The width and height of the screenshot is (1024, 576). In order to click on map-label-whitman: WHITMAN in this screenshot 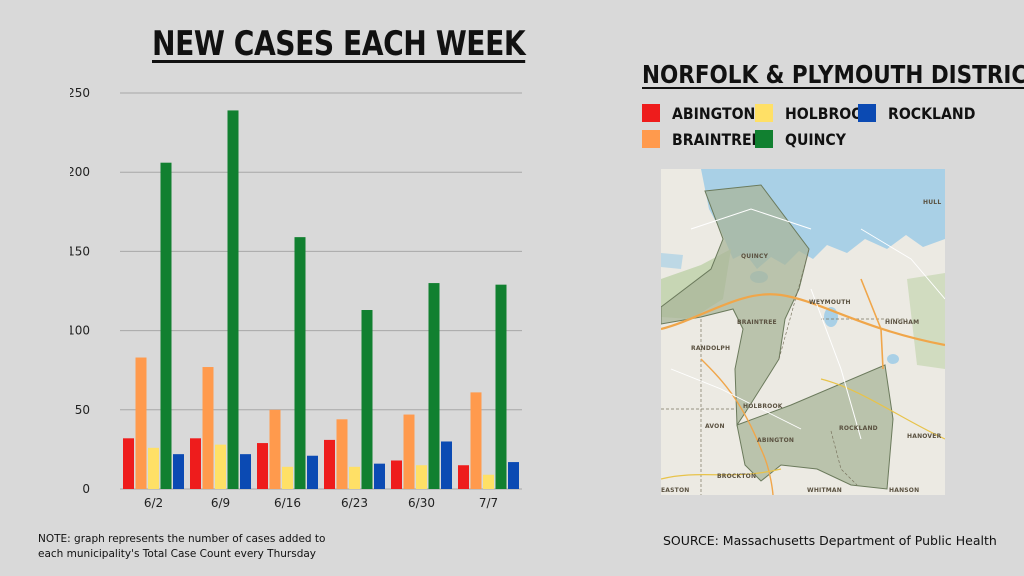, I will do `click(825, 490)`.